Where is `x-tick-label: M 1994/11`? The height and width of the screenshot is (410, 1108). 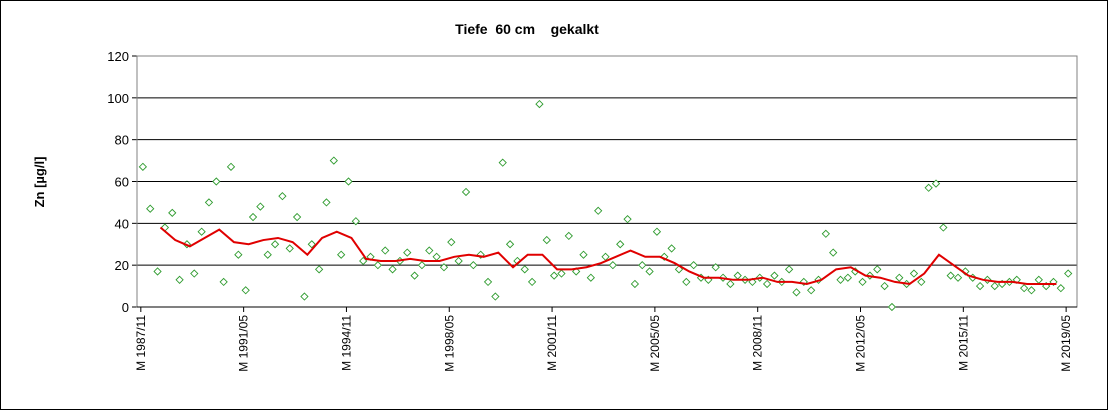
x-tick-label: M 1994/11 is located at coordinates (346, 343).